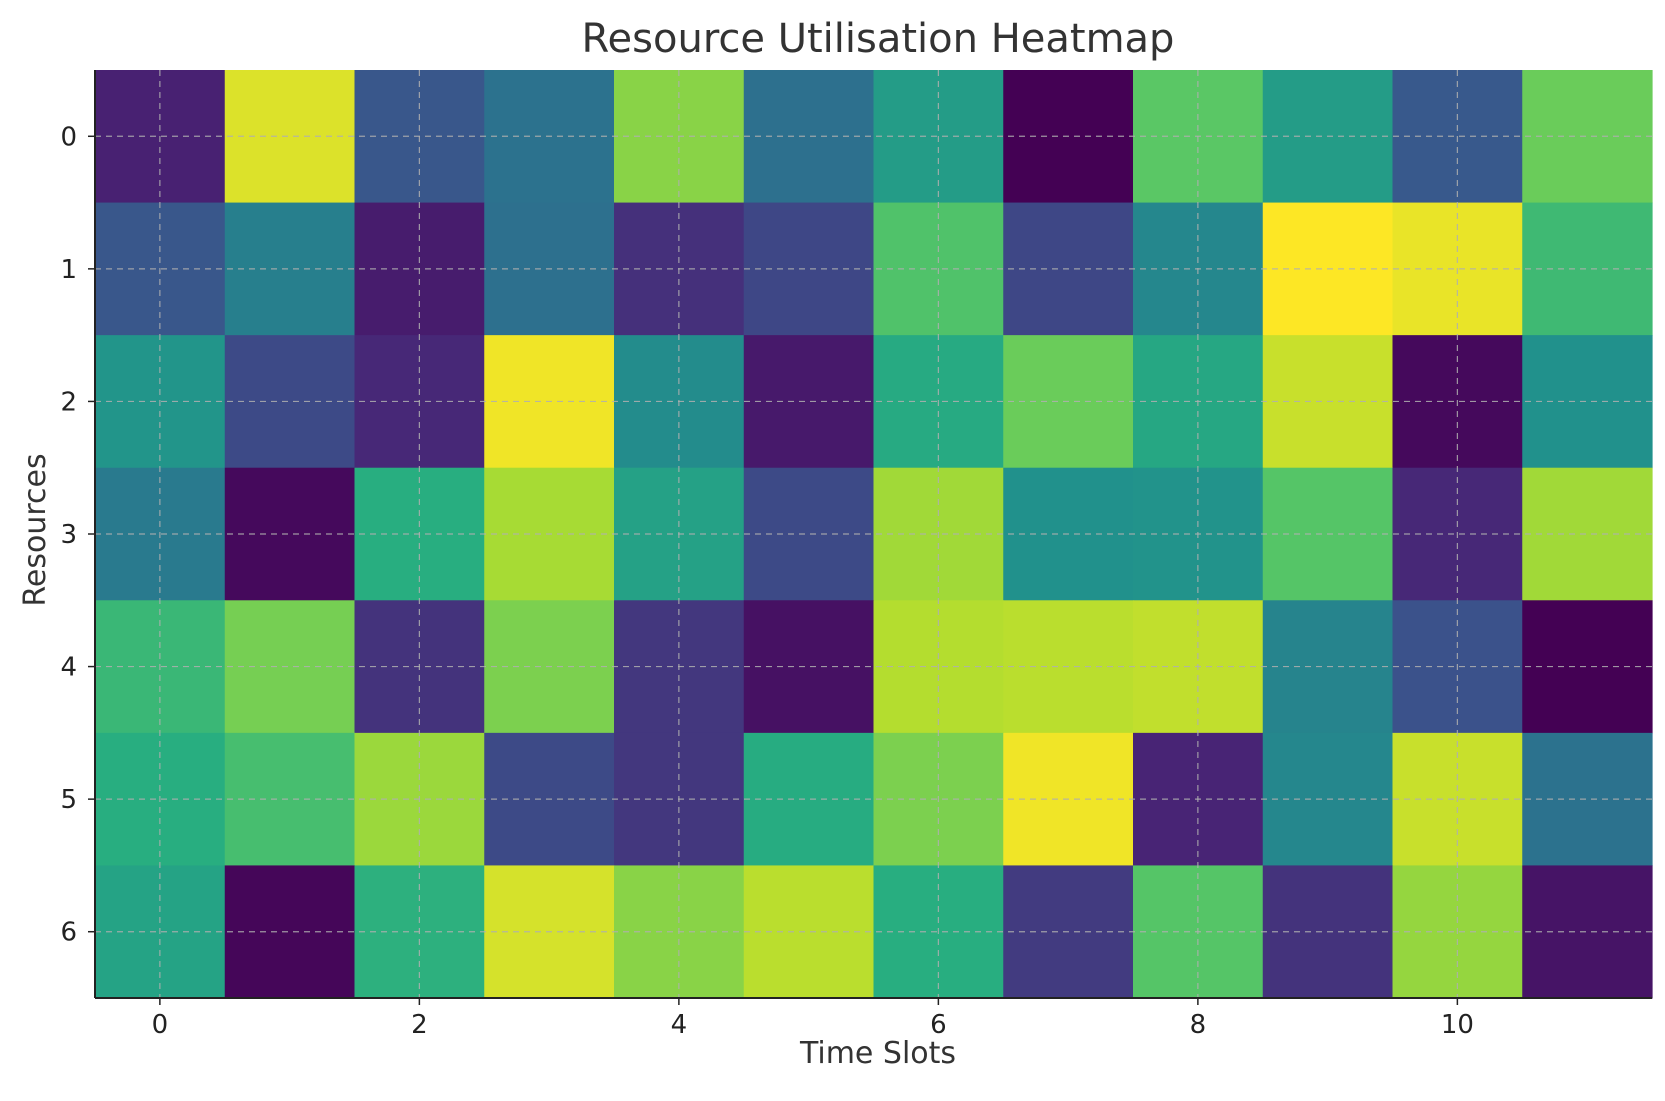 Image resolution: width=1665 pixels, height=1101 pixels. Describe the element at coordinates (68, 535) in the screenshot. I see `y-tick-label: 3` at that location.